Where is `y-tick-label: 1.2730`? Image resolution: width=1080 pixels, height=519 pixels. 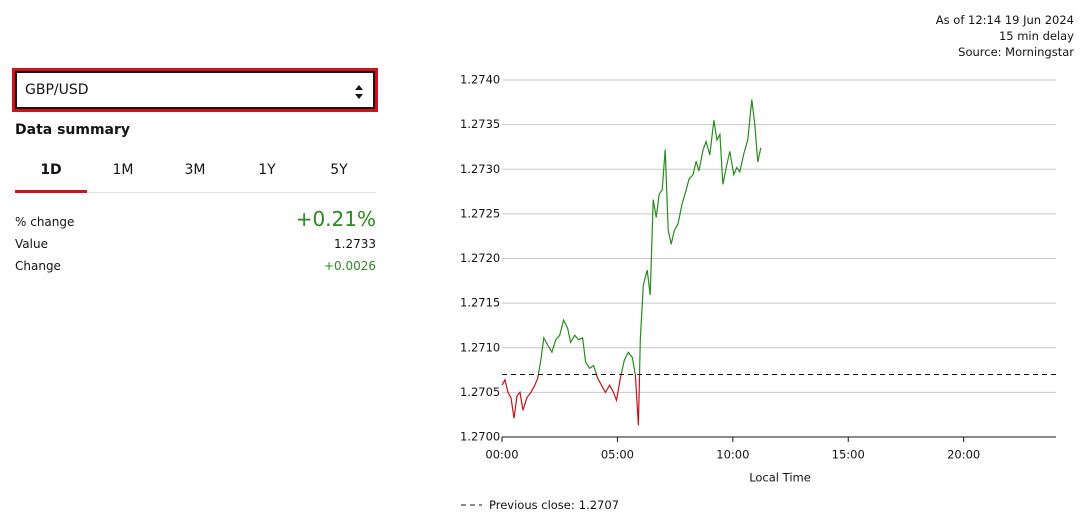
y-tick-label: 1.2730 is located at coordinates (480, 169).